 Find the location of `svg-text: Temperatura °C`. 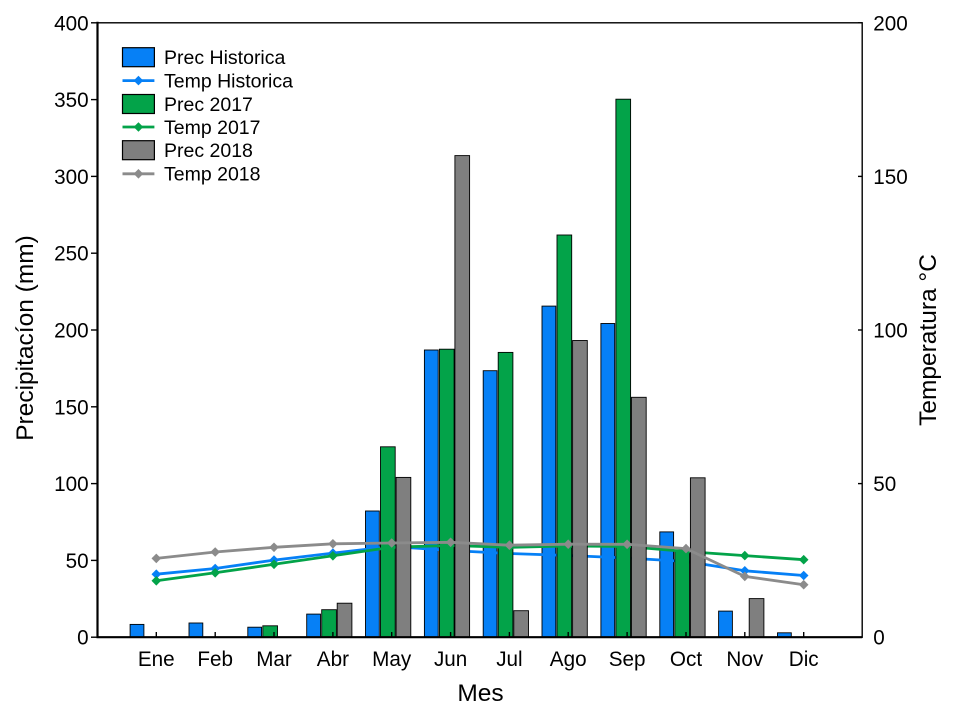

svg-text: Temperatura °C is located at coordinates (928, 340).